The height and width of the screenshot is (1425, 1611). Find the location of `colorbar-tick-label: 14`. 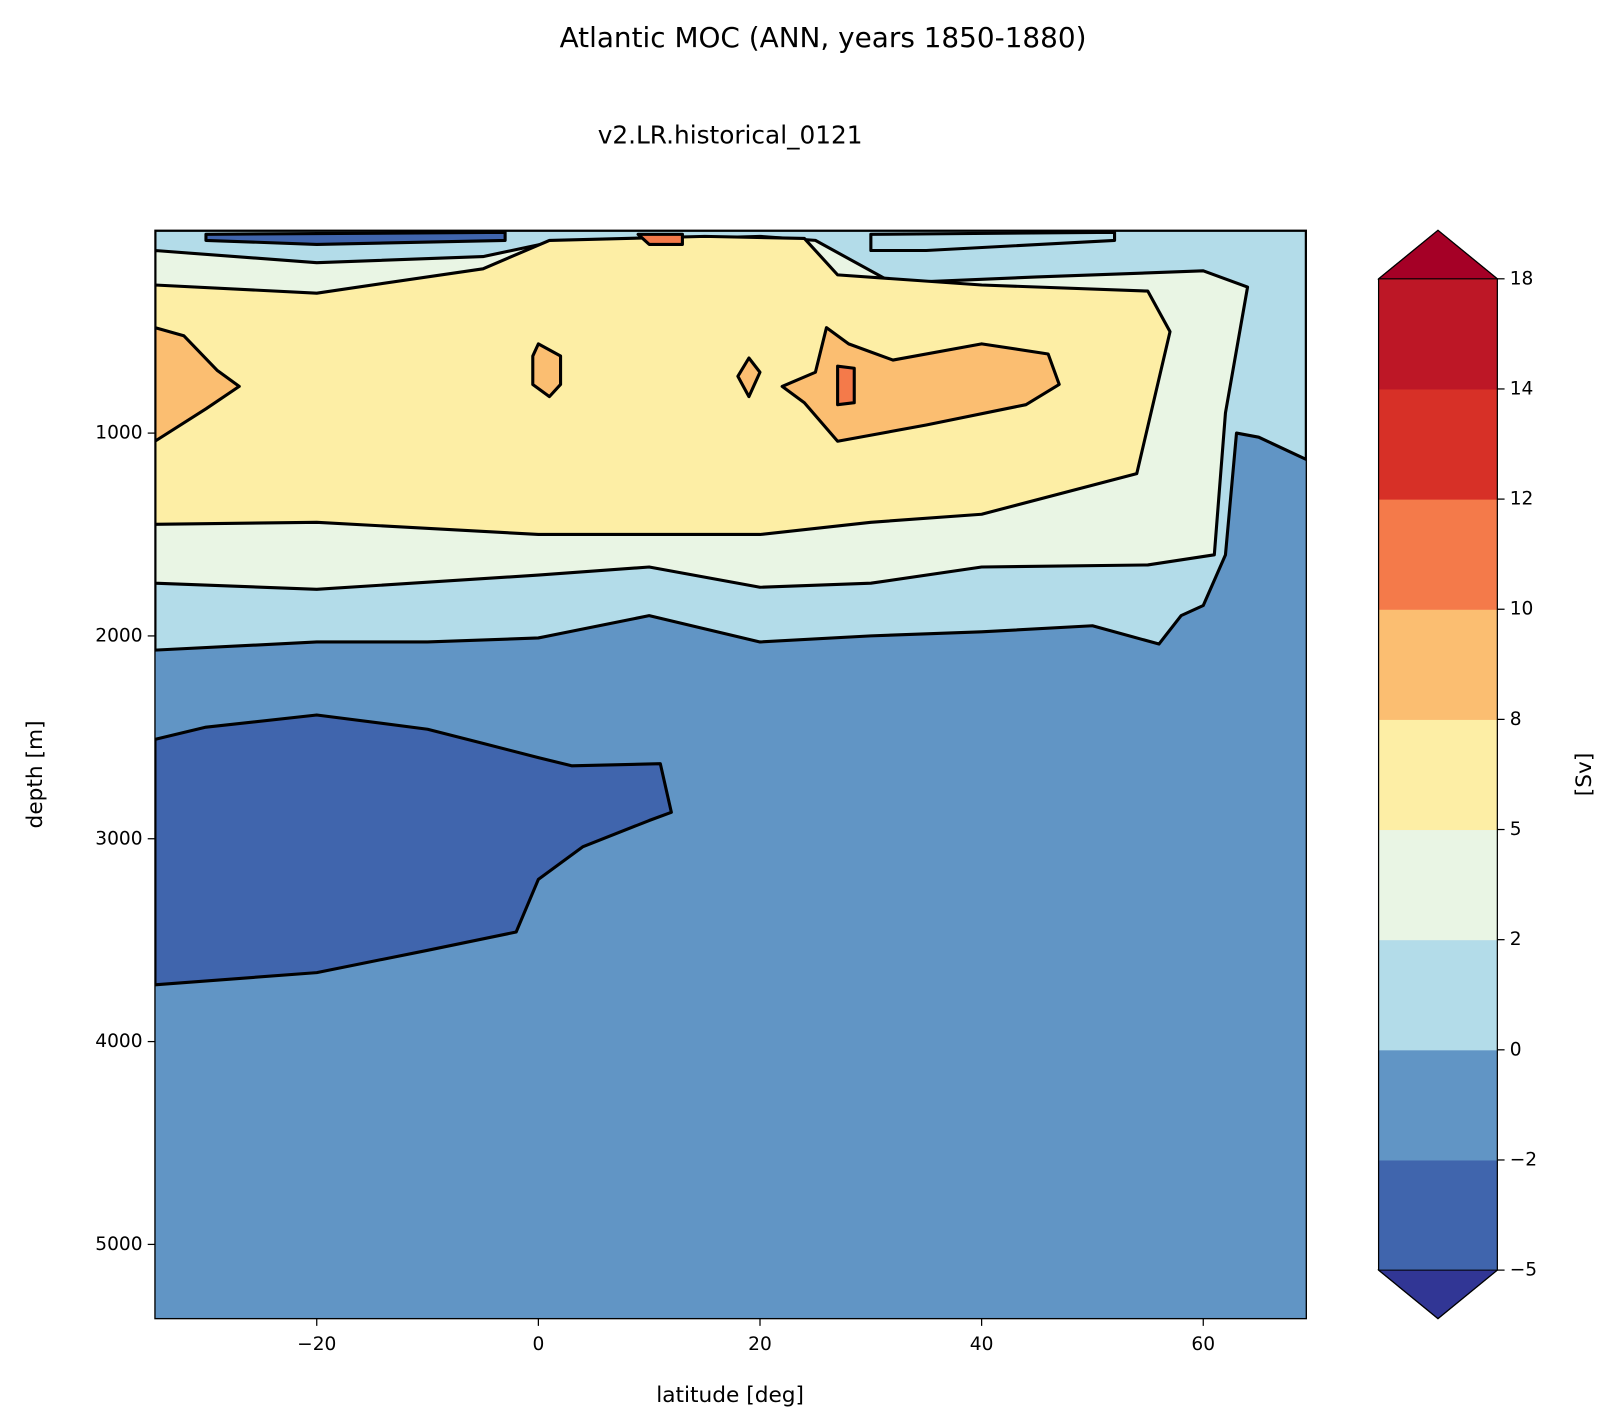

colorbar-tick-label: 14 is located at coordinates (1522, 388).